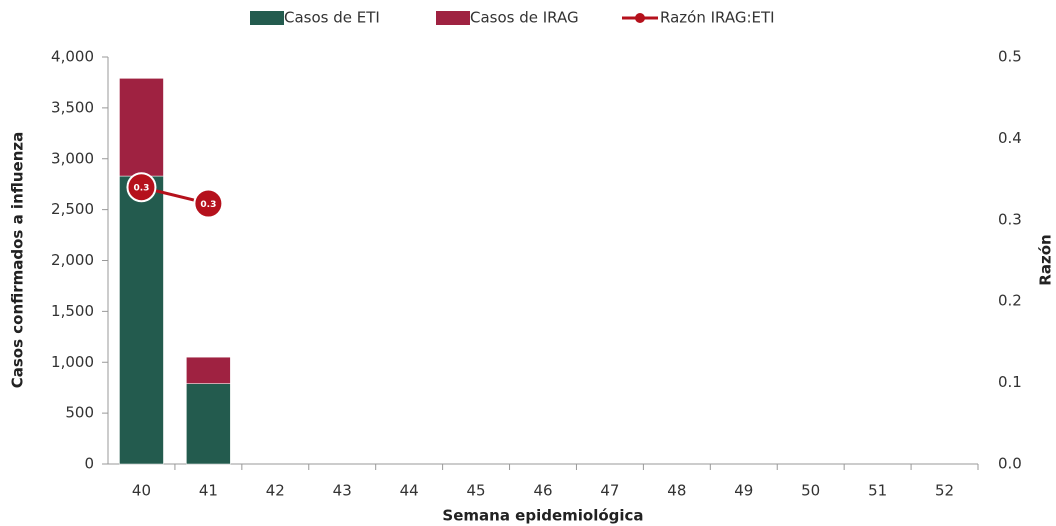 Image resolution: width=1056 pixels, height=526 pixels. What do you see at coordinates (79, 413) in the screenshot?
I see `y-tick-label: 500` at bounding box center [79, 413].